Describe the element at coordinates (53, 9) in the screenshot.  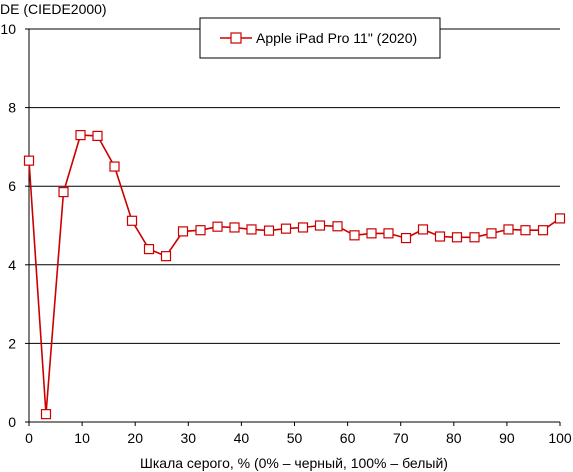
I see `y-axis-title: DE (CIEDE2000)` at that location.